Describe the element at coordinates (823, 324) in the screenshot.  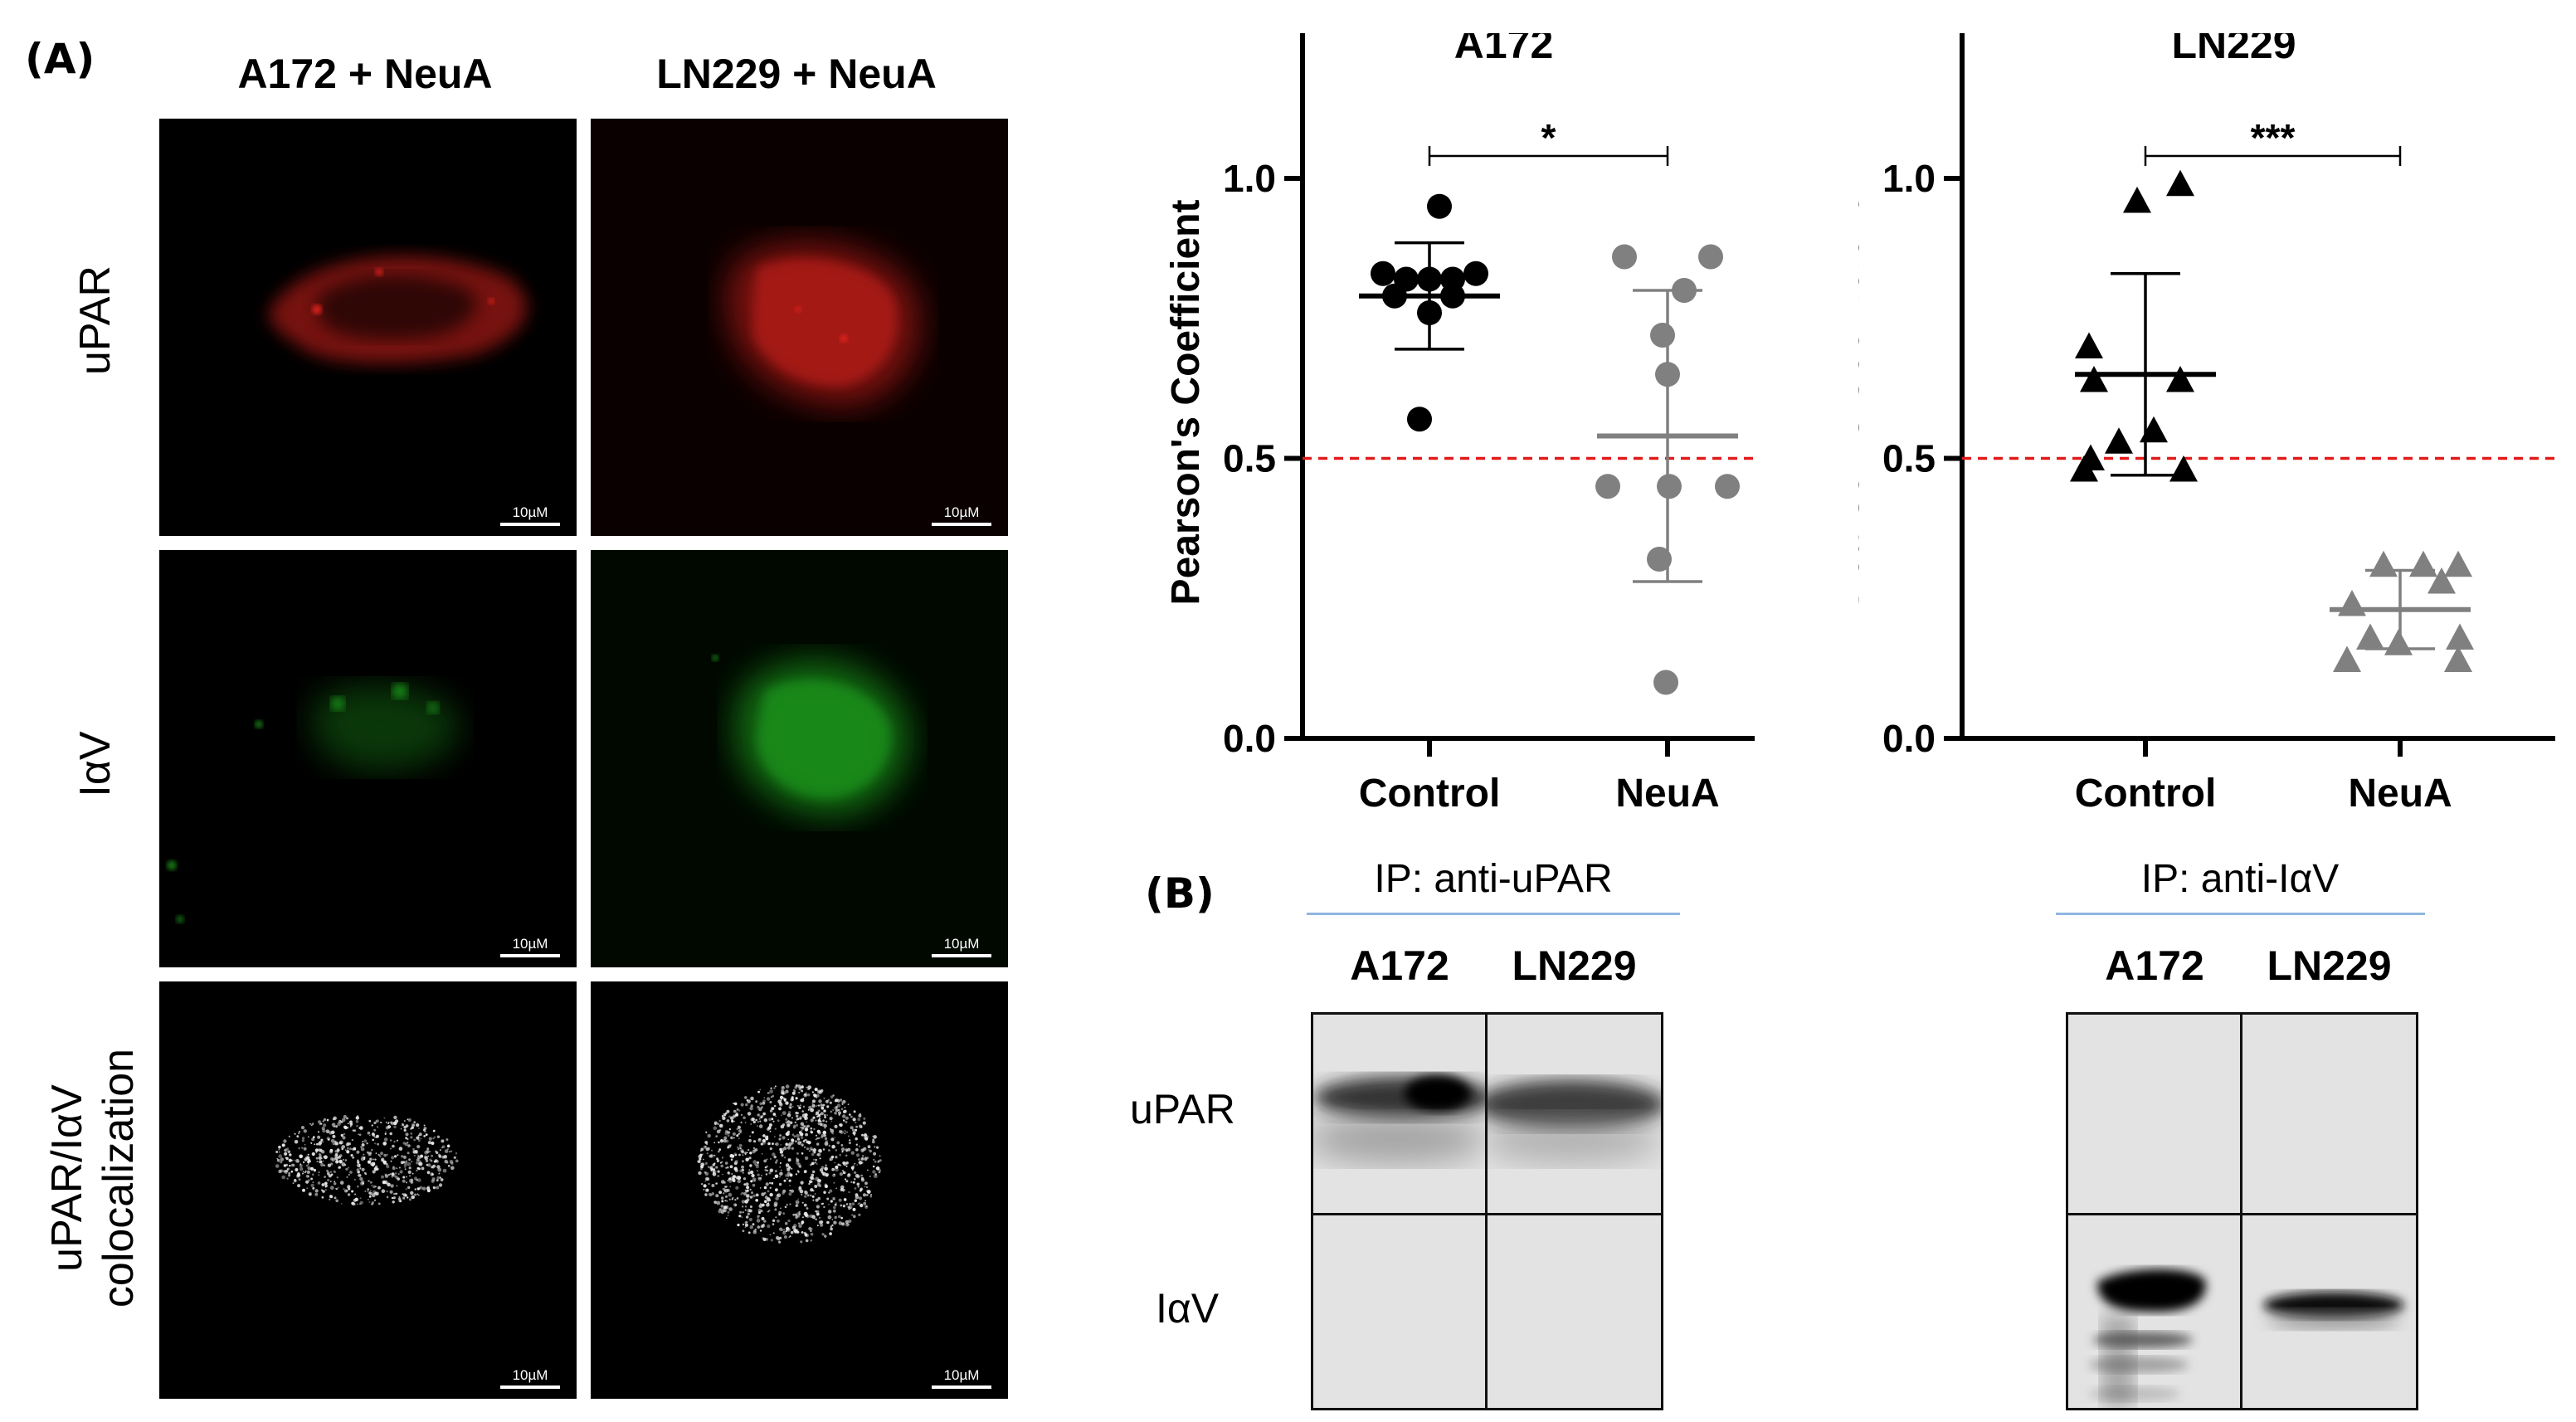
I see `upar-ln229-signal` at that location.